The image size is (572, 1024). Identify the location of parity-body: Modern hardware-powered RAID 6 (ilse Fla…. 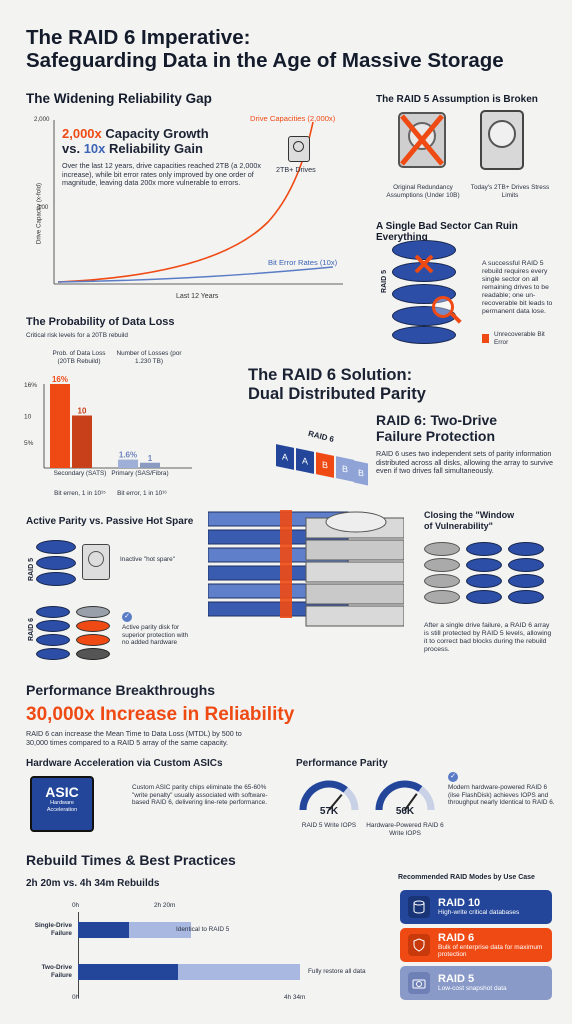
(501, 795).